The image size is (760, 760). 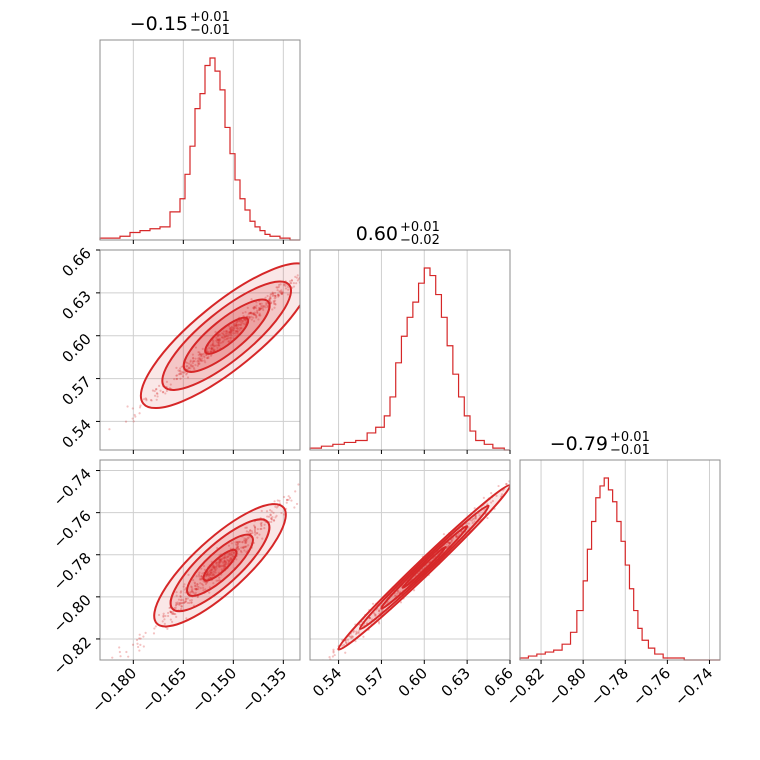 I want to click on y-tick-label: 0.63, so click(x=76, y=305).